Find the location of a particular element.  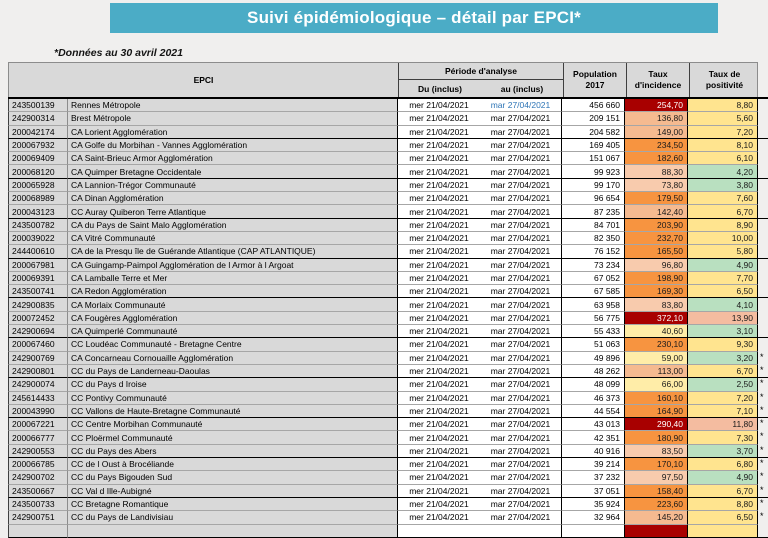

cell-id: 200068120 is located at coordinates (38, 172).